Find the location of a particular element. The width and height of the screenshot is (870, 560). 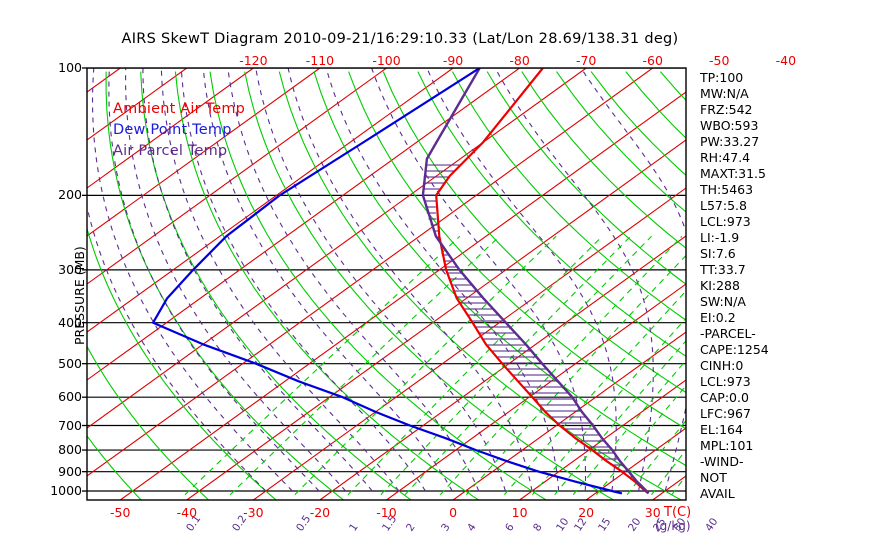

bottom-temp-tick--40: -40 is located at coordinates (187, 512).